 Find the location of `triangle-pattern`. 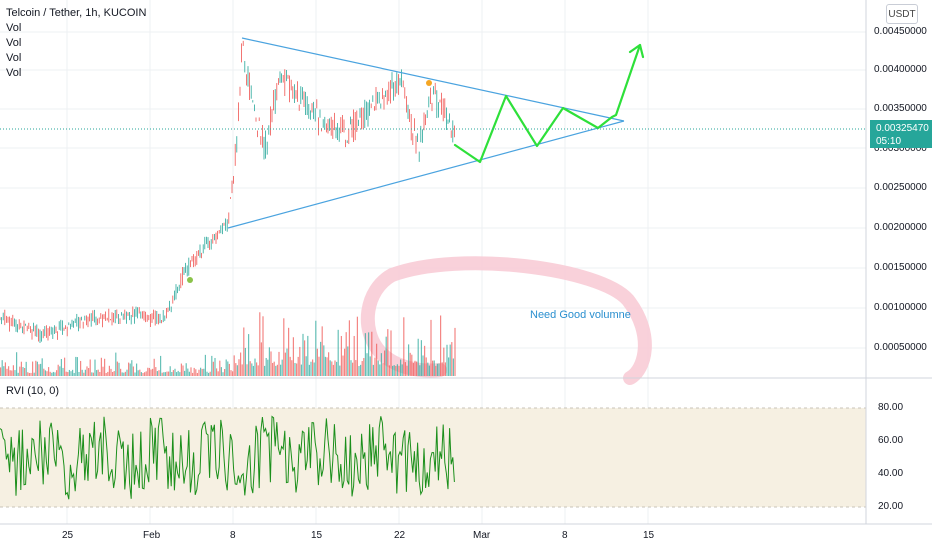

triangle-pattern is located at coordinates (426, 133).